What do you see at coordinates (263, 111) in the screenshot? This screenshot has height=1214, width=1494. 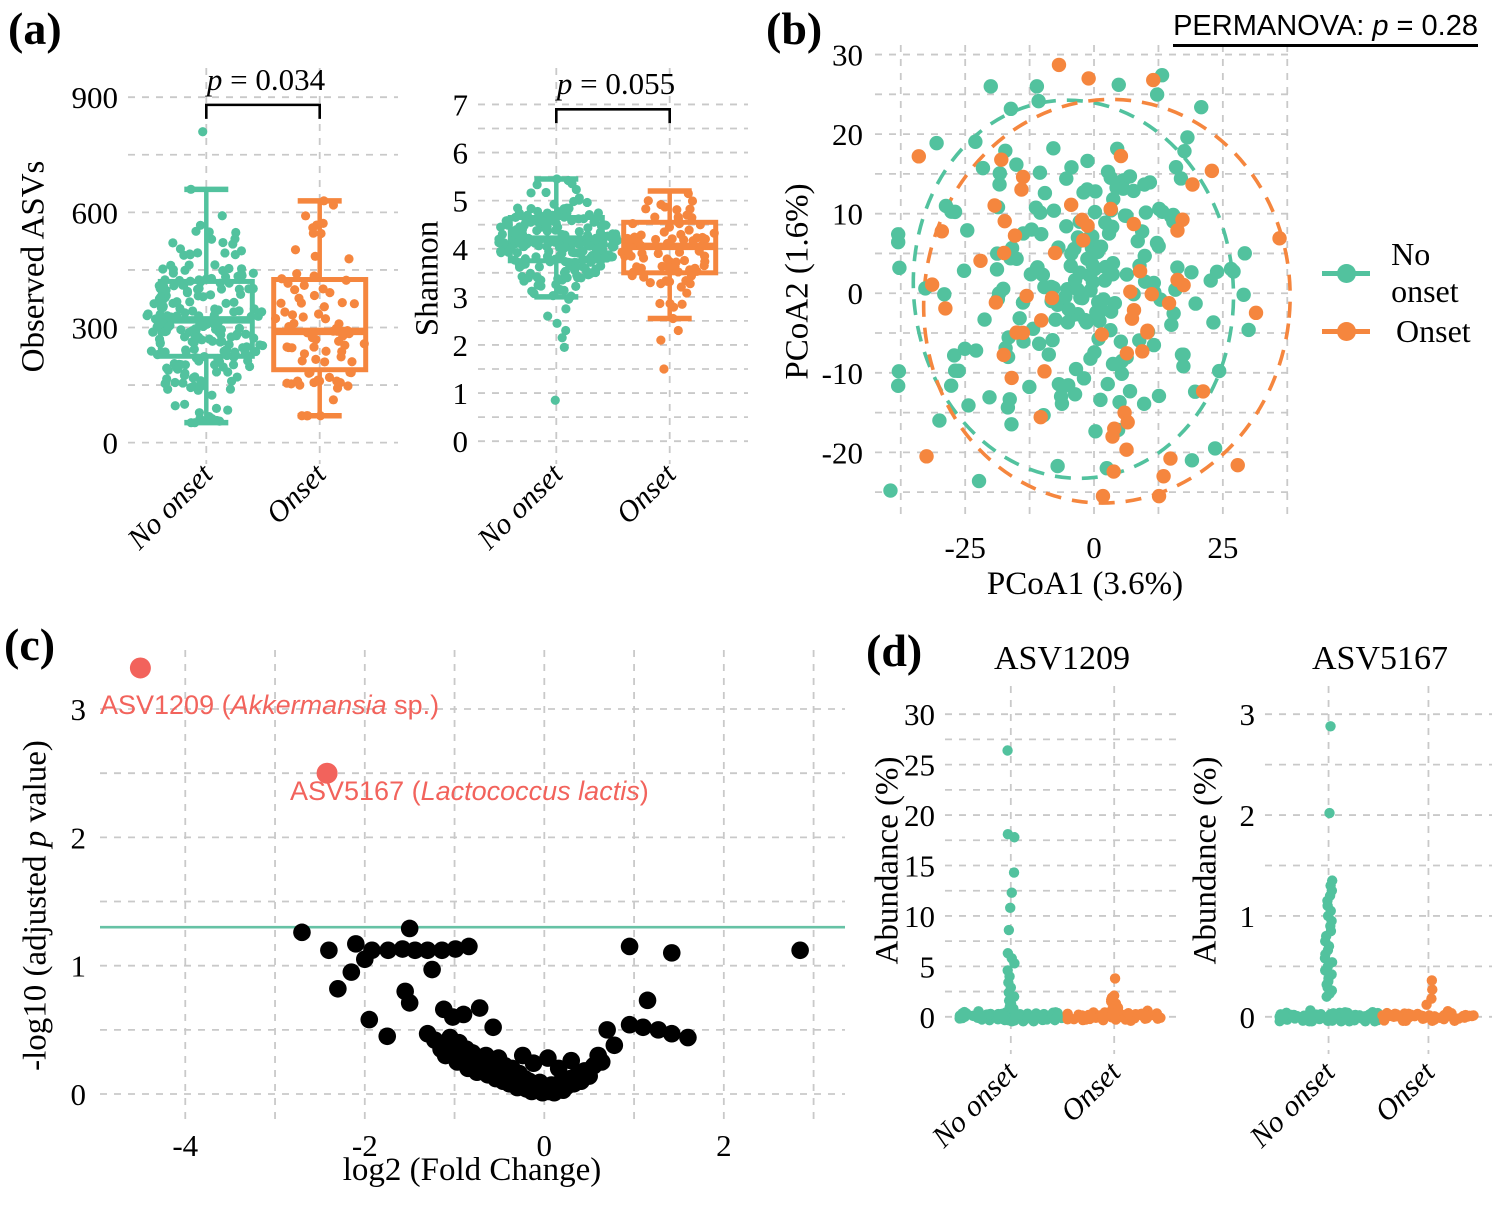 I see `significance-bracket` at bounding box center [263, 111].